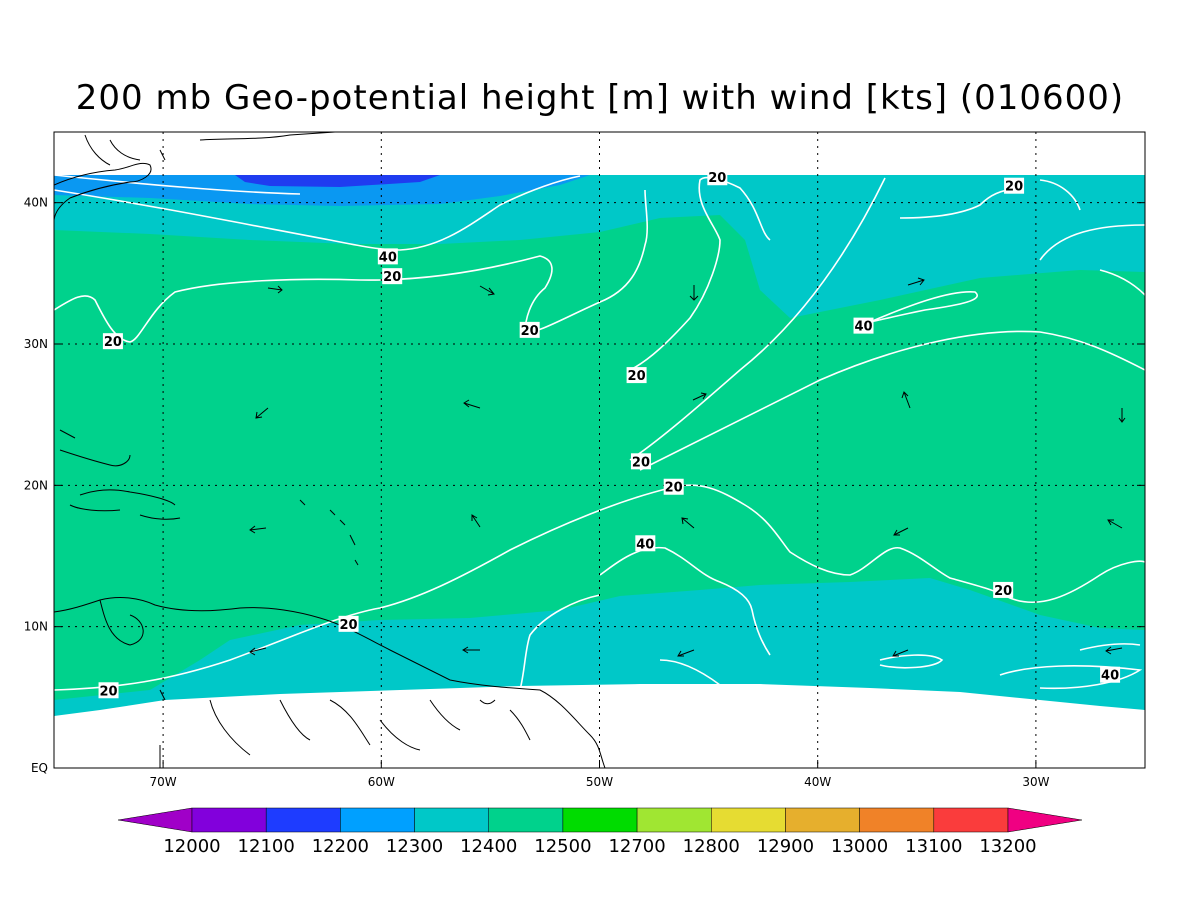 The height and width of the screenshot is (900, 1200). What do you see at coordinates (163, 782) in the screenshot?
I see `x-tick-label: 70W` at bounding box center [163, 782].